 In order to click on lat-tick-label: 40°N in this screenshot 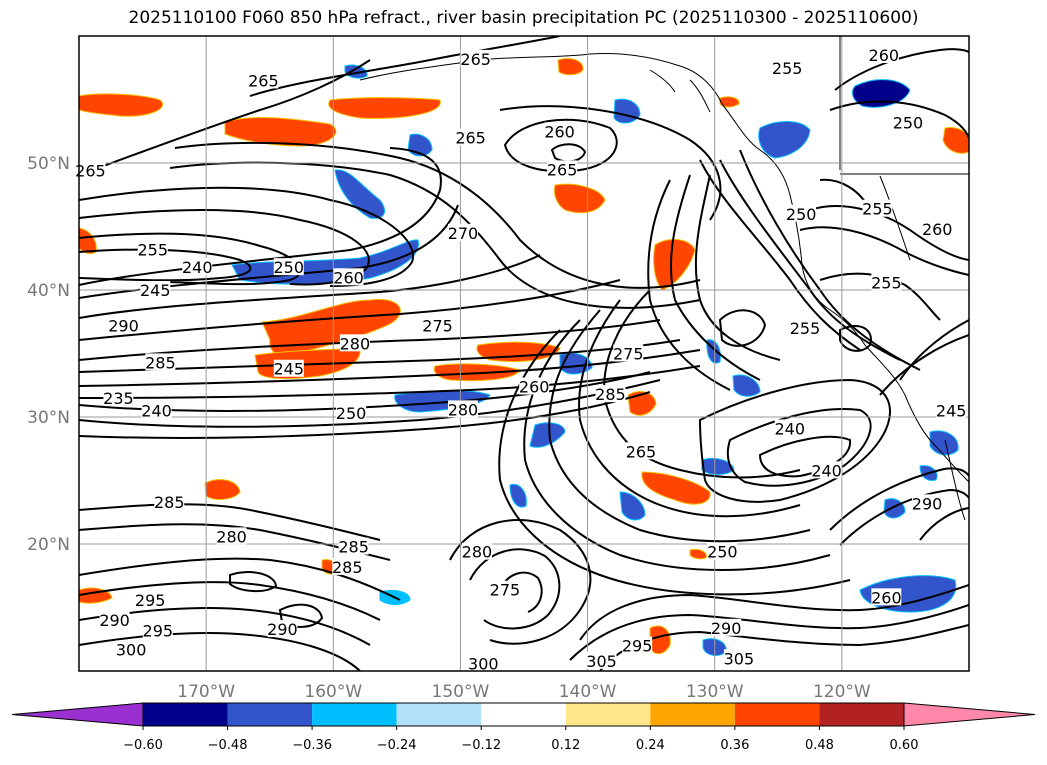, I will do `click(48, 291)`.